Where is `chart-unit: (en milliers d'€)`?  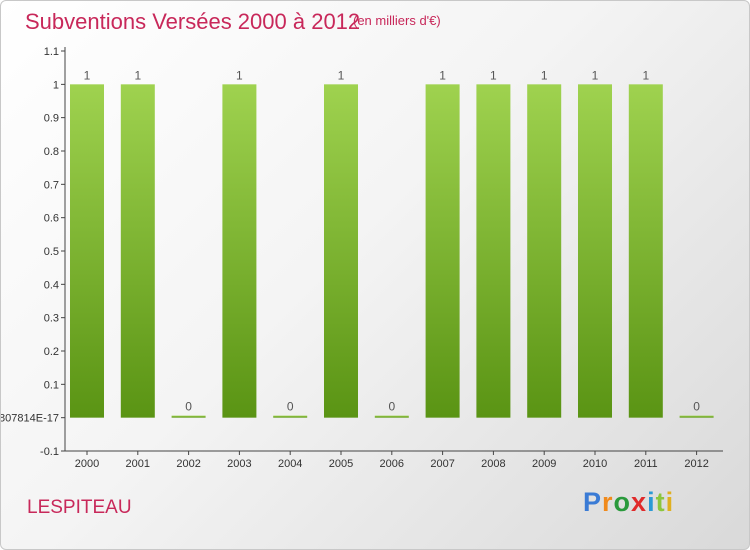 chart-unit: (en milliers d'€) is located at coordinates (397, 20).